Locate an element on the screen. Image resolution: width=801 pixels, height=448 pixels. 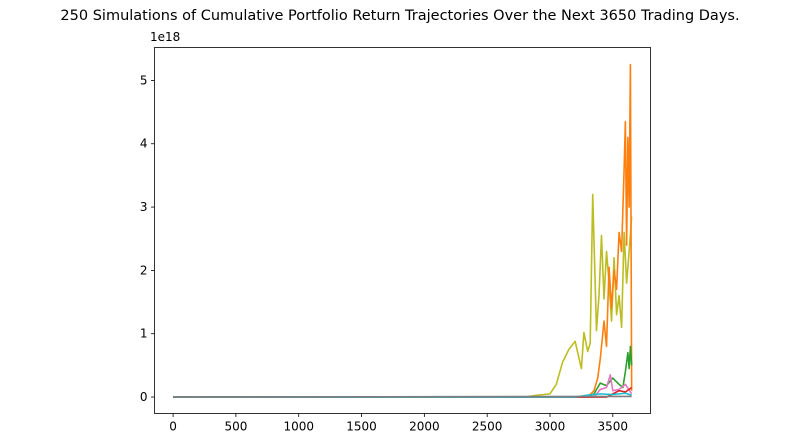
y-axis: 0 1 2 3 4 5 is located at coordinates (147, 238).